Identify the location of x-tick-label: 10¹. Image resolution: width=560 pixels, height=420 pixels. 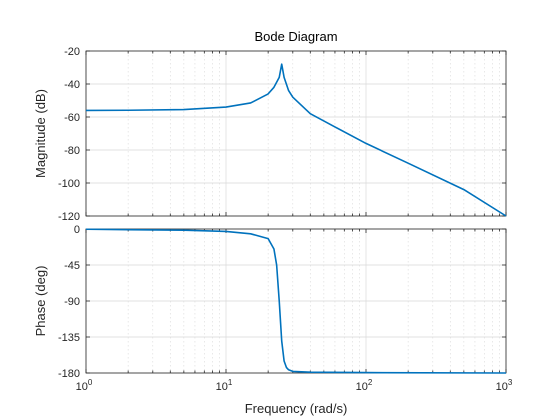
(224, 385).